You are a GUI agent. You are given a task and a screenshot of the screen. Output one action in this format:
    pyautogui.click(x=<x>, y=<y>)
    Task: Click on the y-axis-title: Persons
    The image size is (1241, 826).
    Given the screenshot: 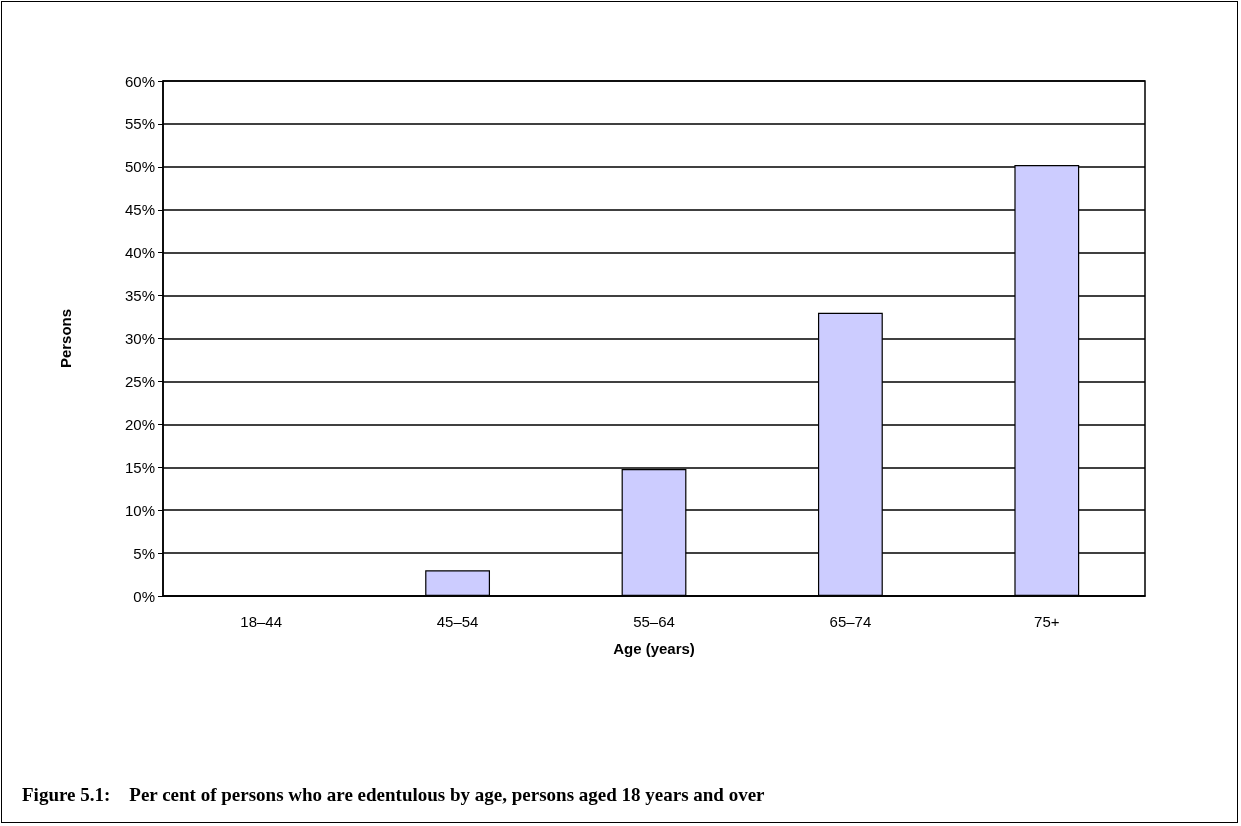 What is the action you would take?
    pyautogui.click(x=65, y=338)
    